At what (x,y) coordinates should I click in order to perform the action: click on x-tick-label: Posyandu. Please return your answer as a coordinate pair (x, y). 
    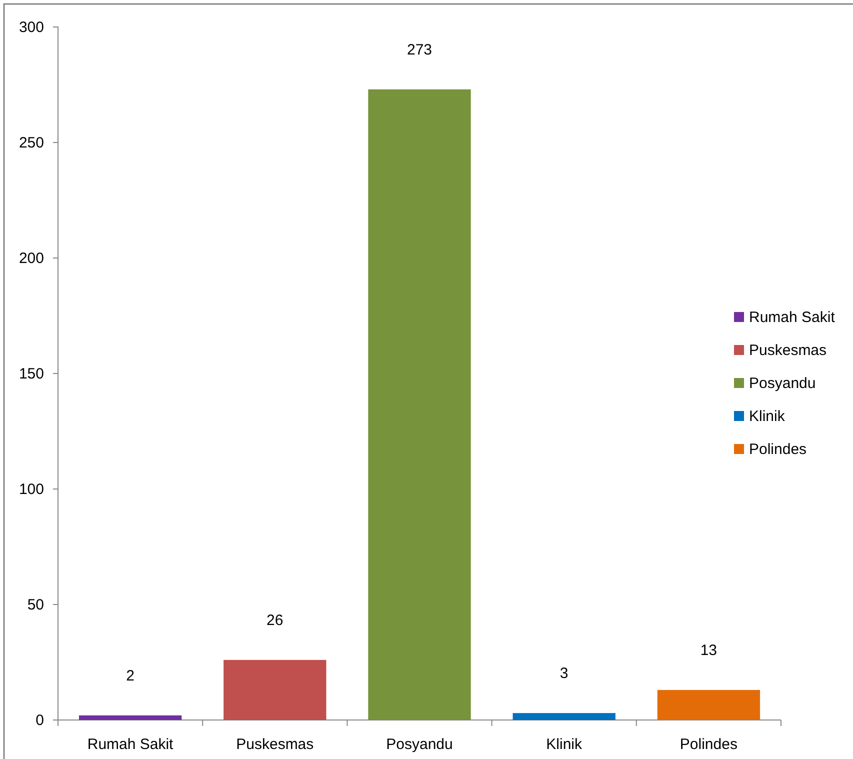
    Looking at the image, I should click on (419, 744).